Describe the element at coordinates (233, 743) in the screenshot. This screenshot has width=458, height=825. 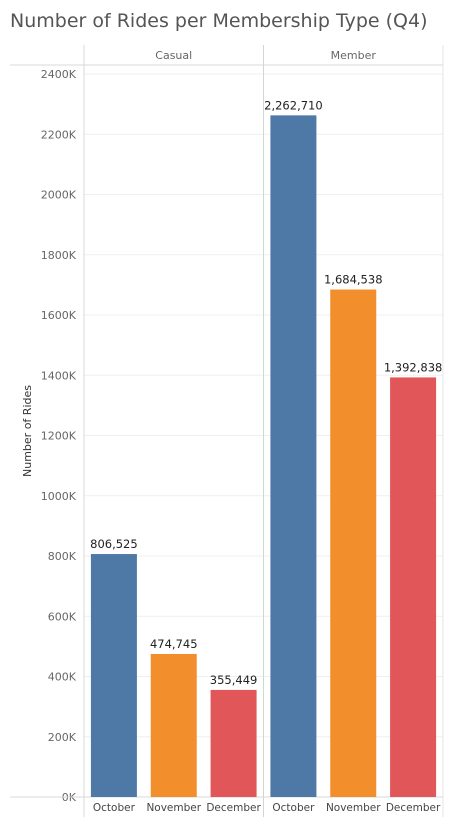
I see `bar-casual-december` at that location.